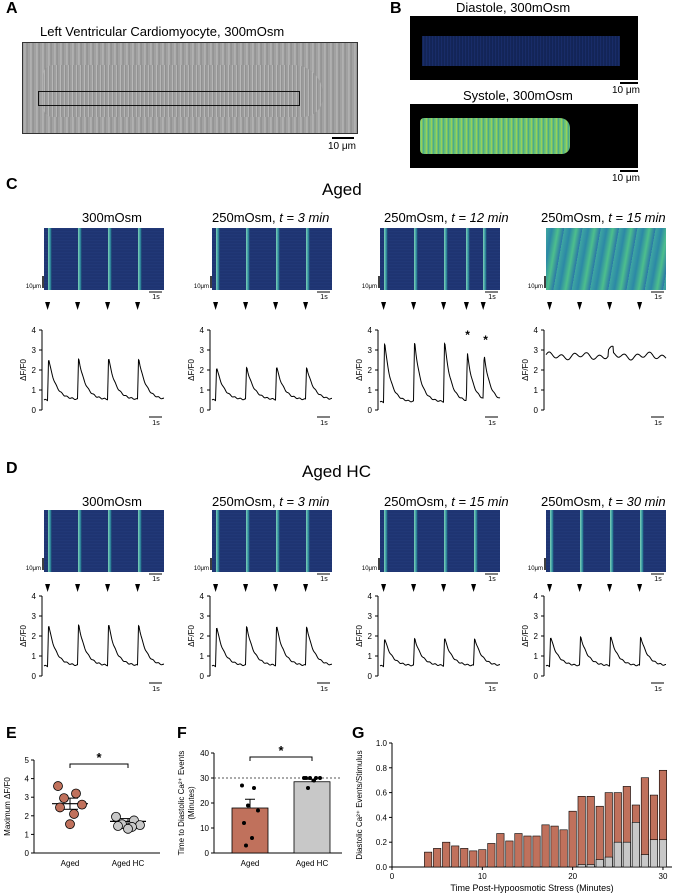 The image size is (678, 895). What do you see at coordinates (439, 652) in the screenshot?
I see `calcium-trace` at bounding box center [439, 652].